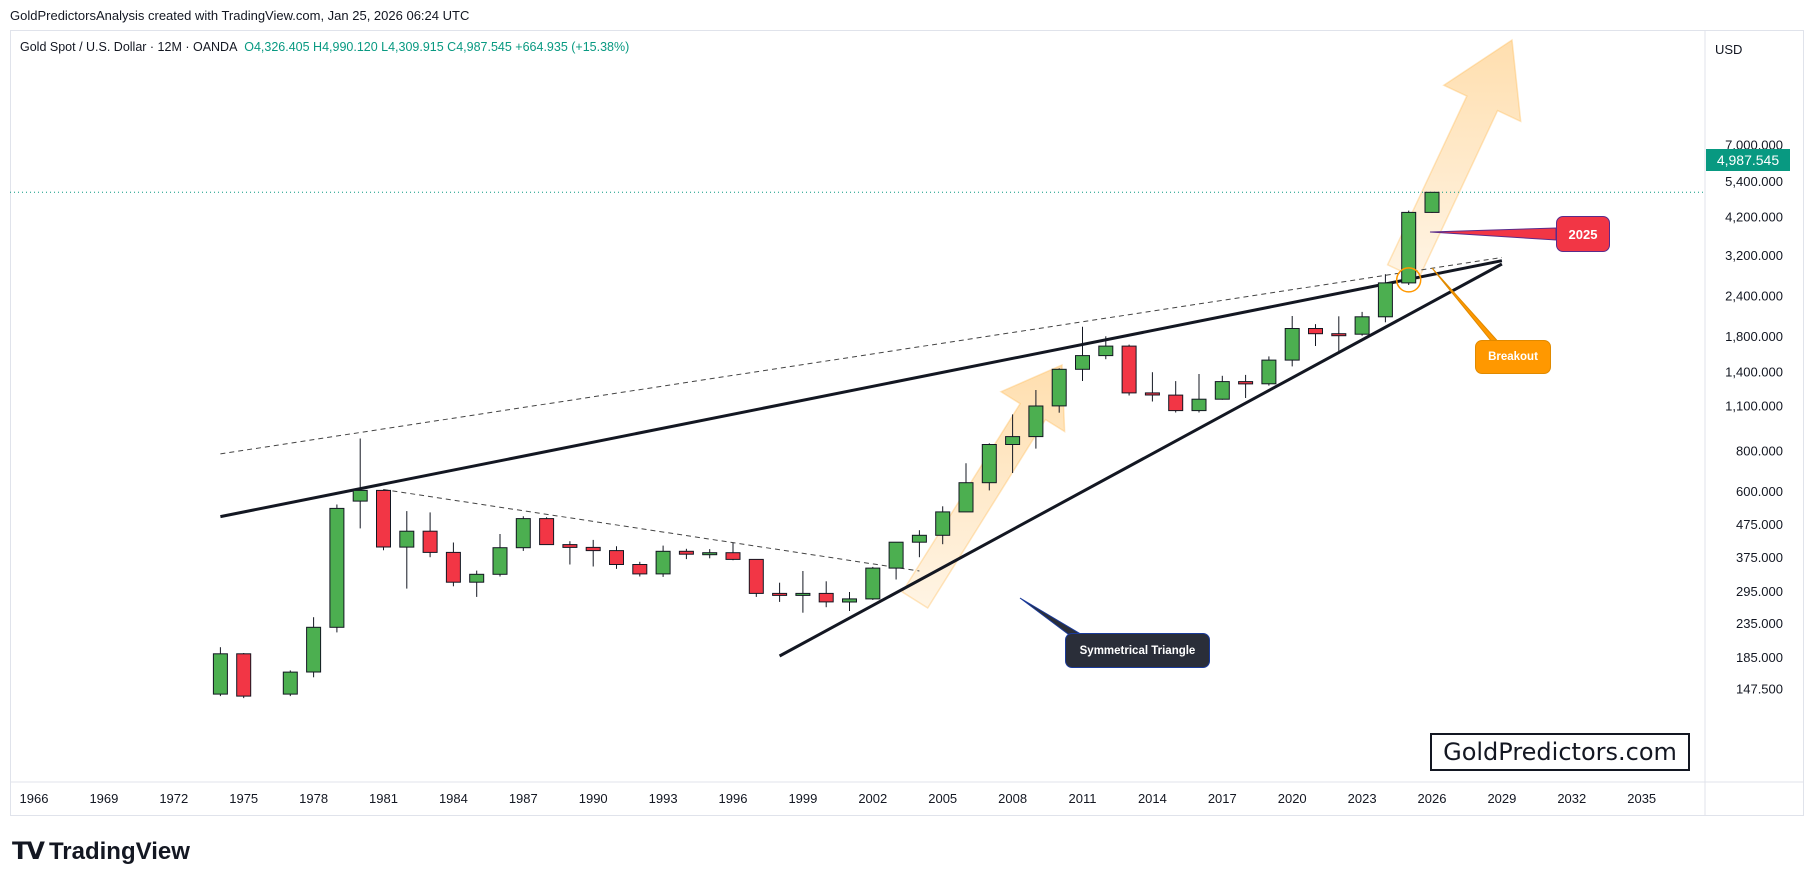  Describe the element at coordinates (1759, 591) in the screenshot. I see `price-tick-label: 295.000` at that location.